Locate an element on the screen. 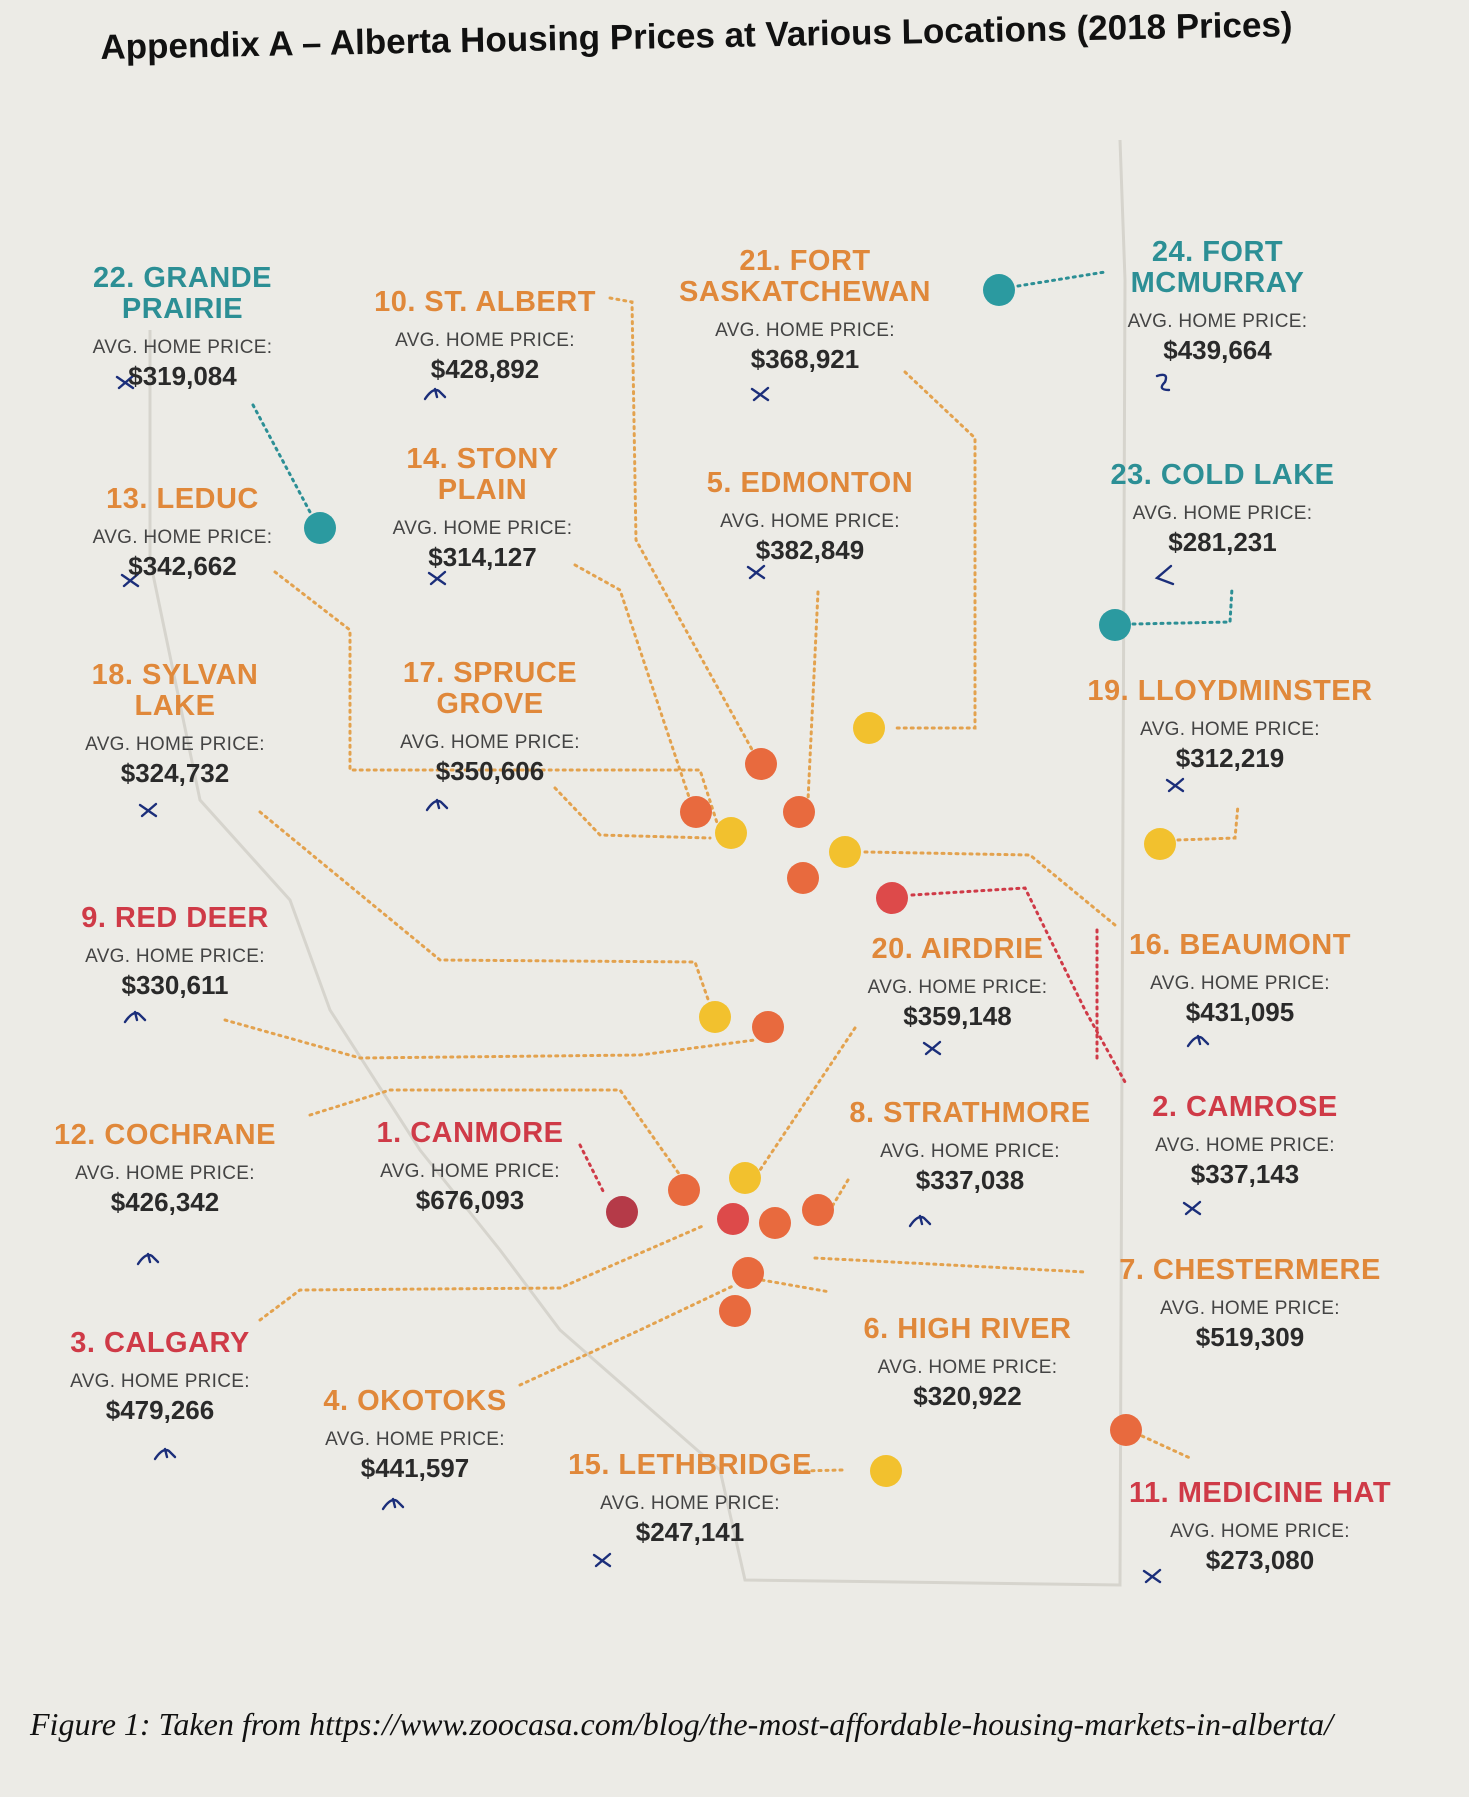 The width and height of the screenshot is (1469, 1797). location-name-line: 22. GRANDE is located at coordinates (182, 278).